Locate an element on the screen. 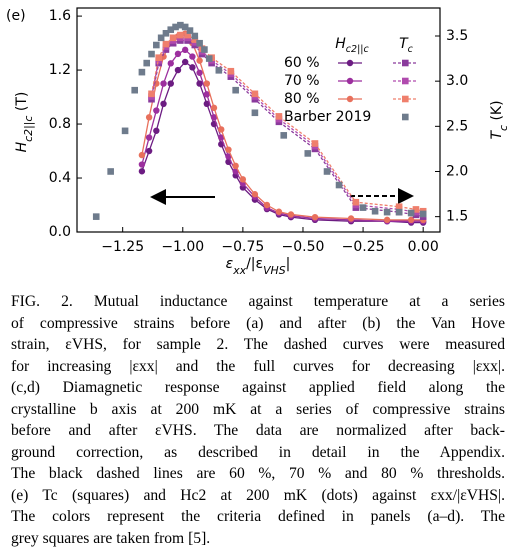 The width and height of the screenshot is (517, 556). legend-label: 80 % is located at coordinates (302, 99).